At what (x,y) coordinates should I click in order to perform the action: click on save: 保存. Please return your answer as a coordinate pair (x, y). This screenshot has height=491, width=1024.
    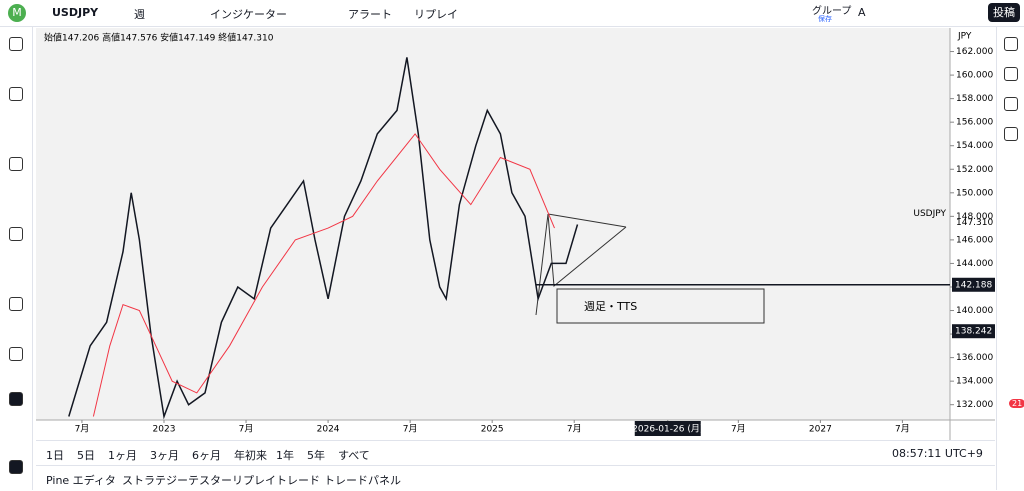
    Looking at the image, I should click on (825, 19).